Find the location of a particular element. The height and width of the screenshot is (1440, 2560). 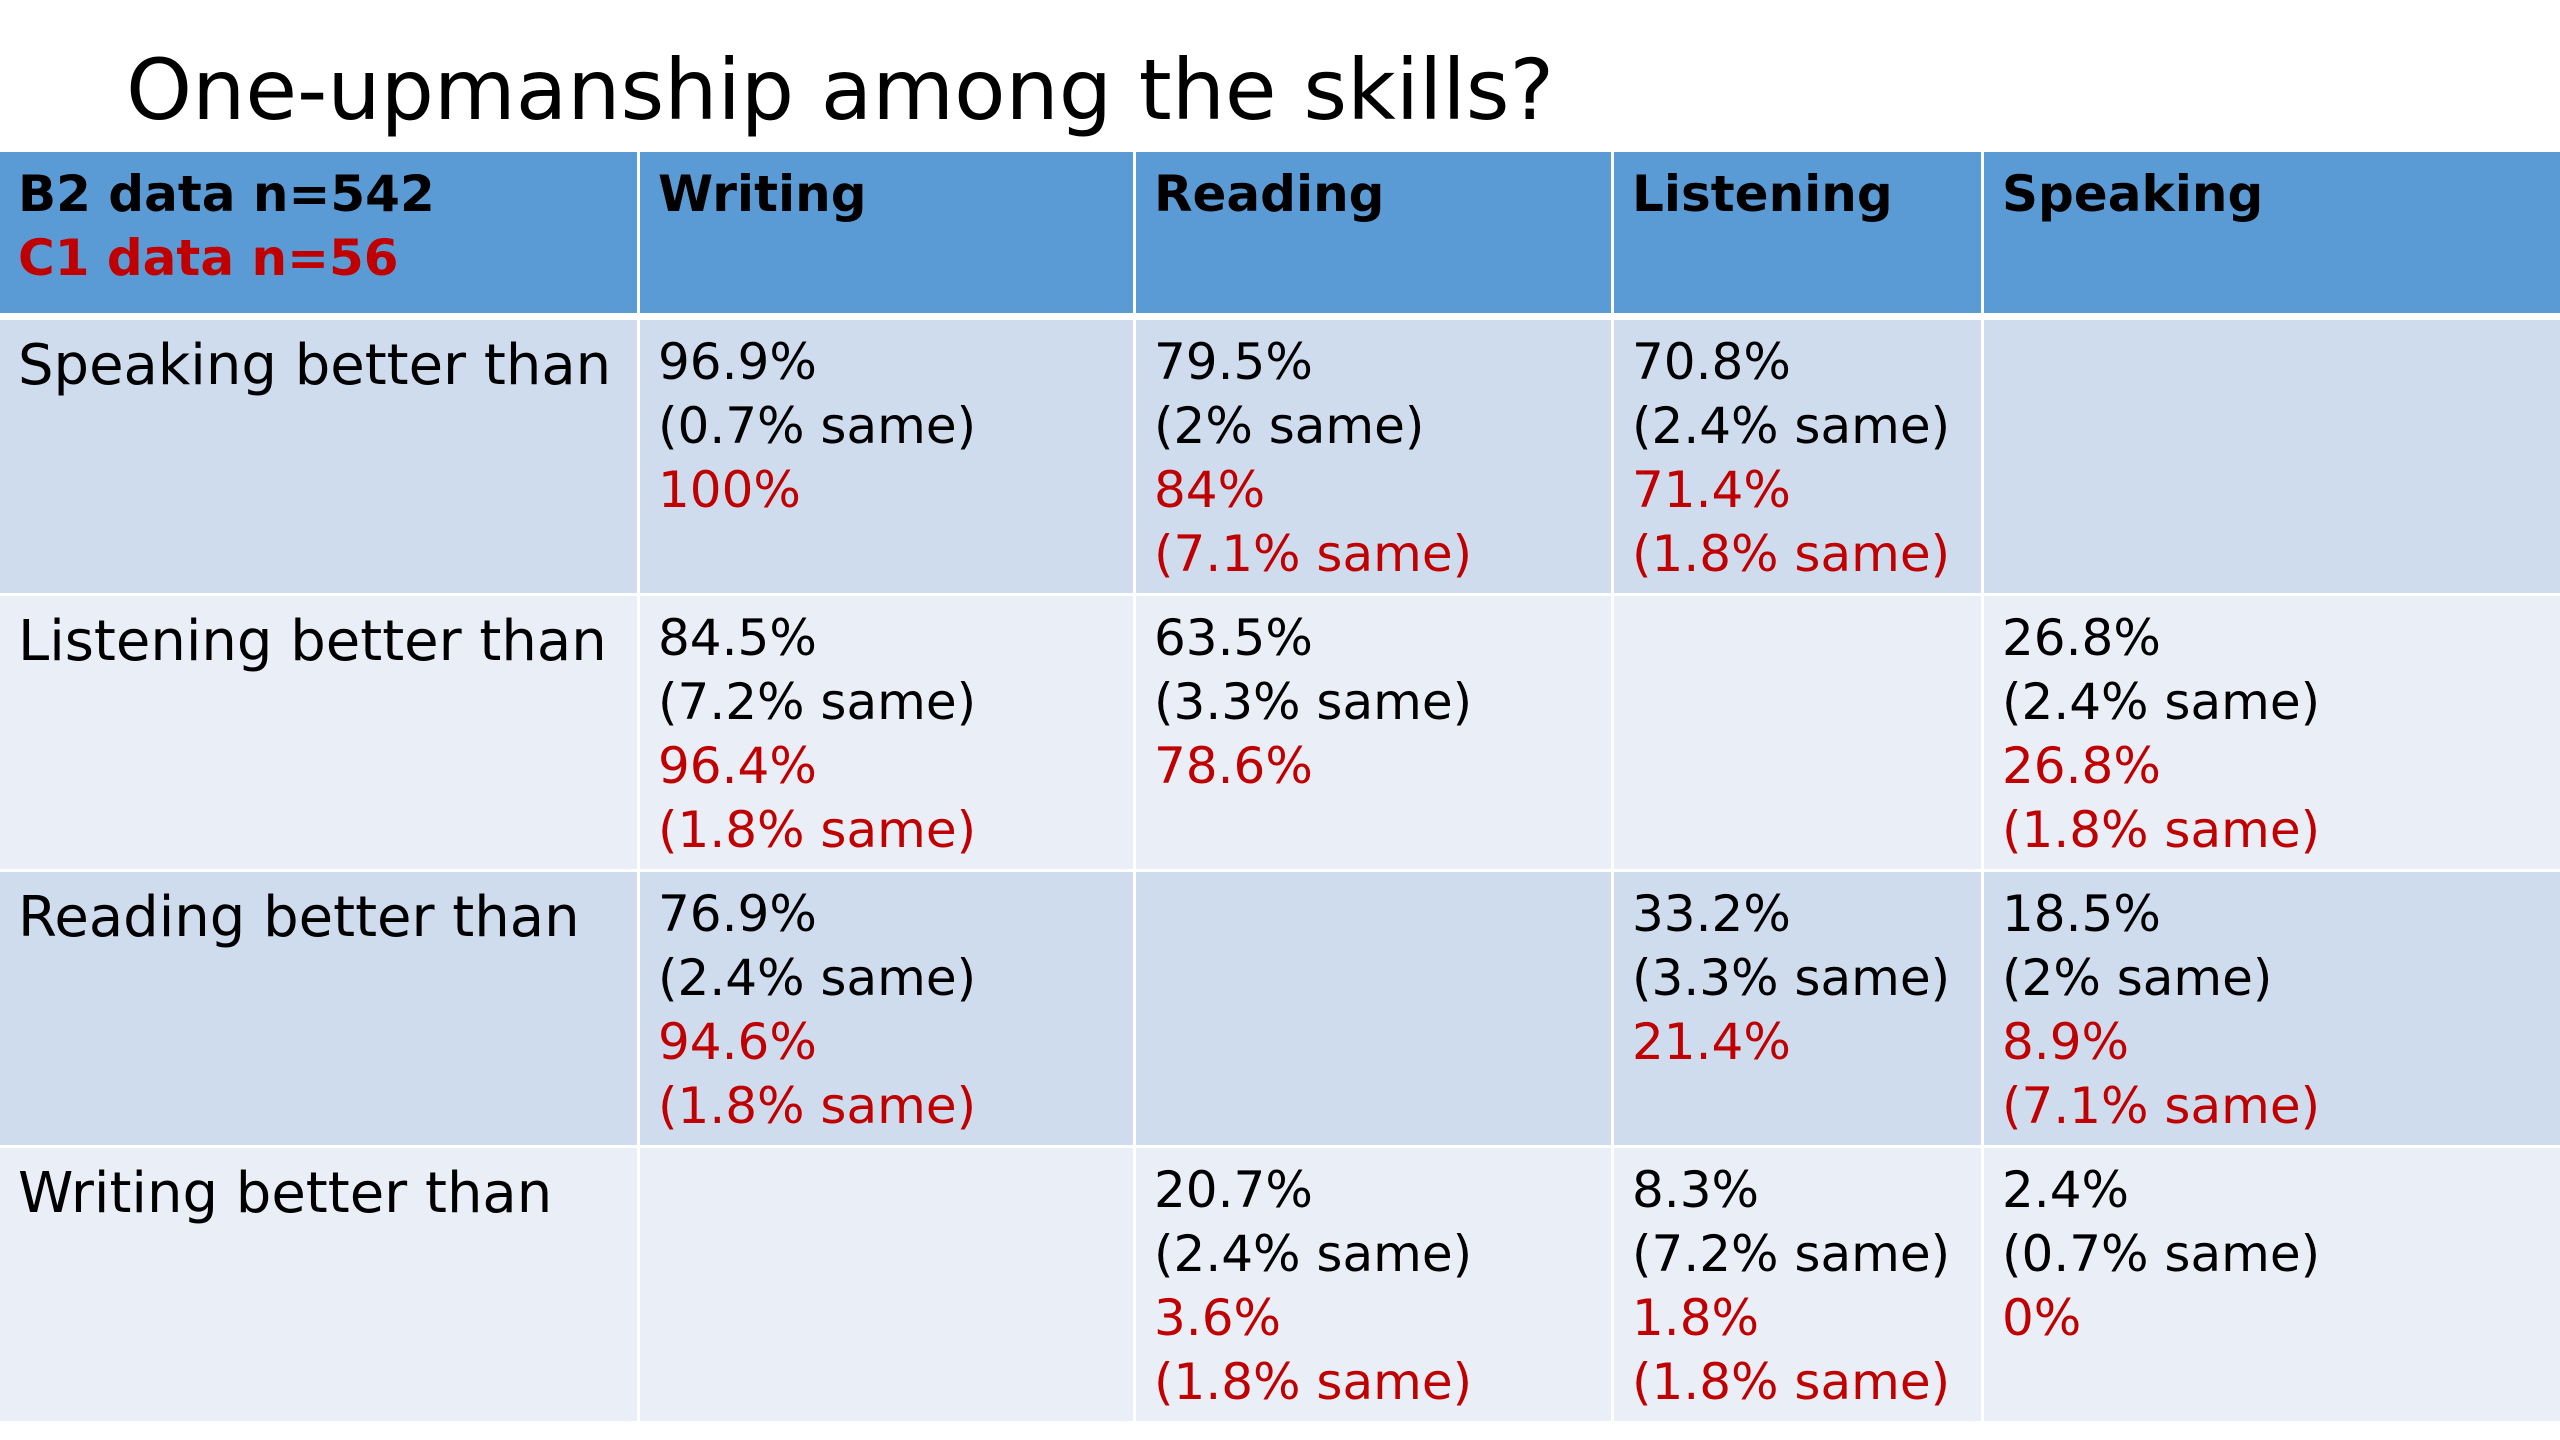

c1-percentage: 94.6% is located at coordinates (737, 1042).